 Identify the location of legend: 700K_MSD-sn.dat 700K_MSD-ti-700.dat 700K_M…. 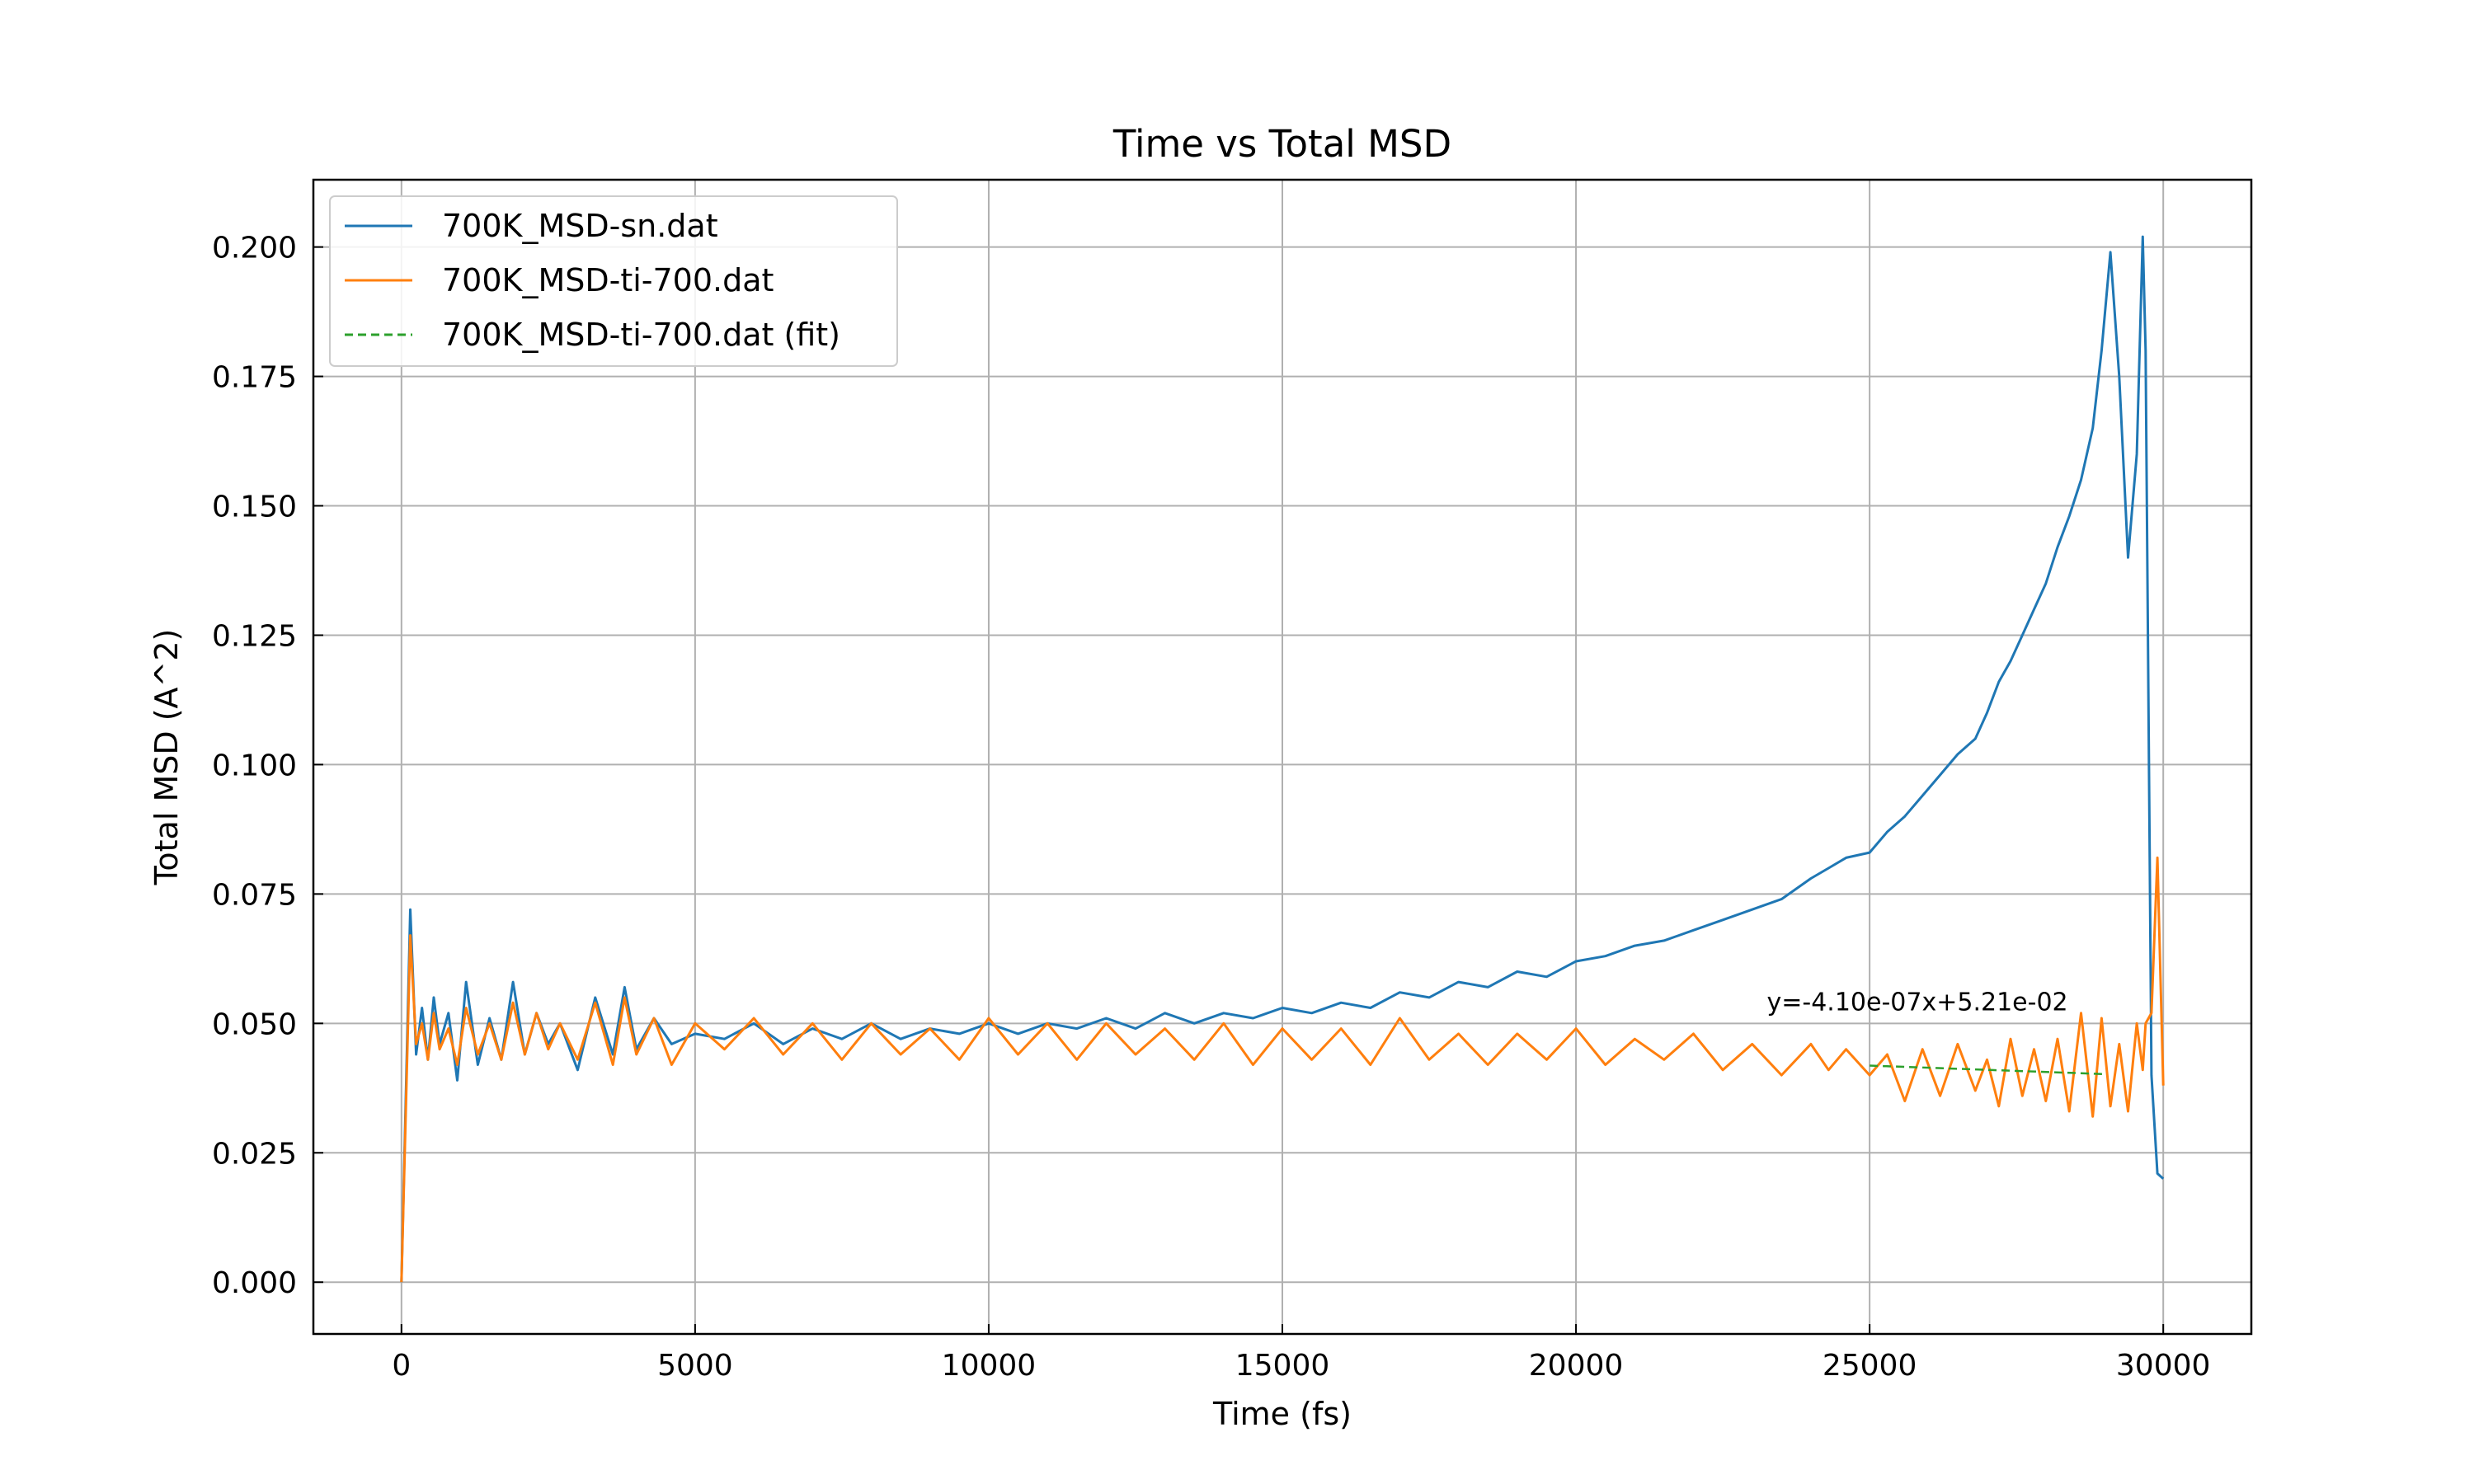
(613, 281).